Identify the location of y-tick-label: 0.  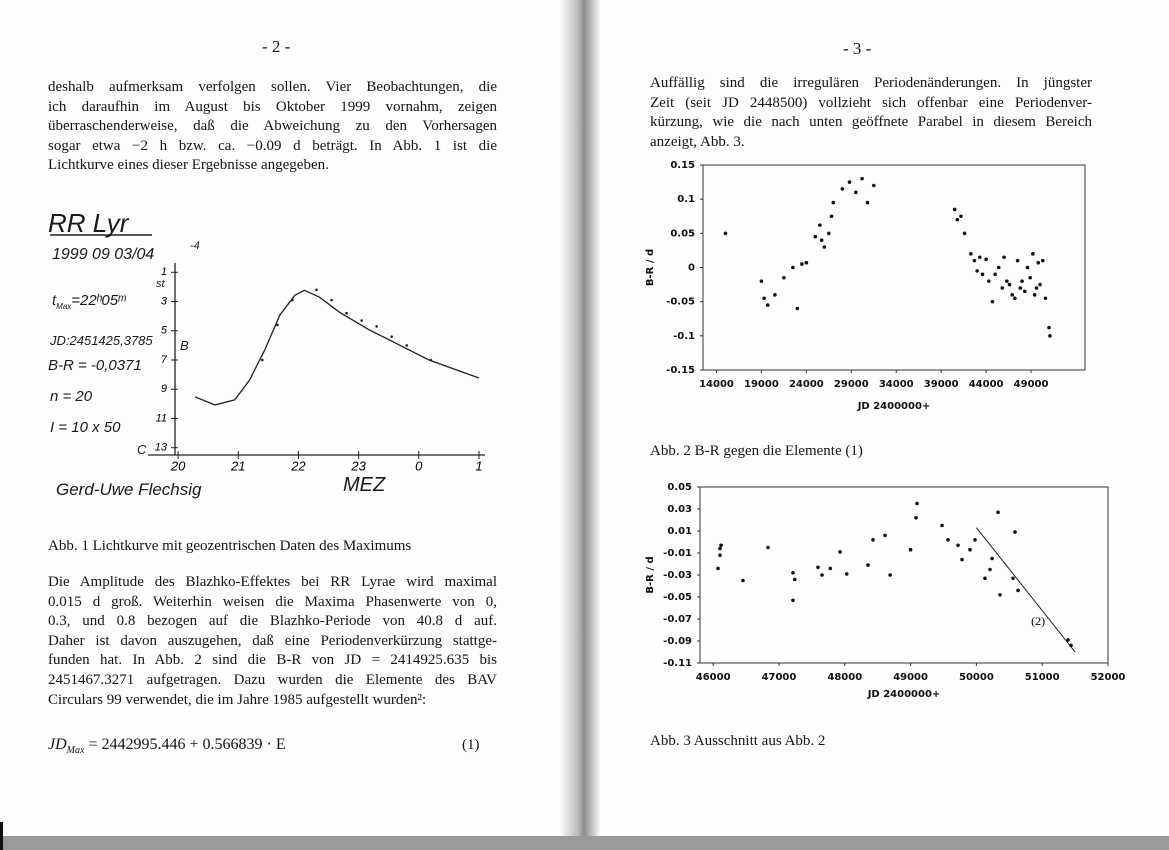
(691, 268).